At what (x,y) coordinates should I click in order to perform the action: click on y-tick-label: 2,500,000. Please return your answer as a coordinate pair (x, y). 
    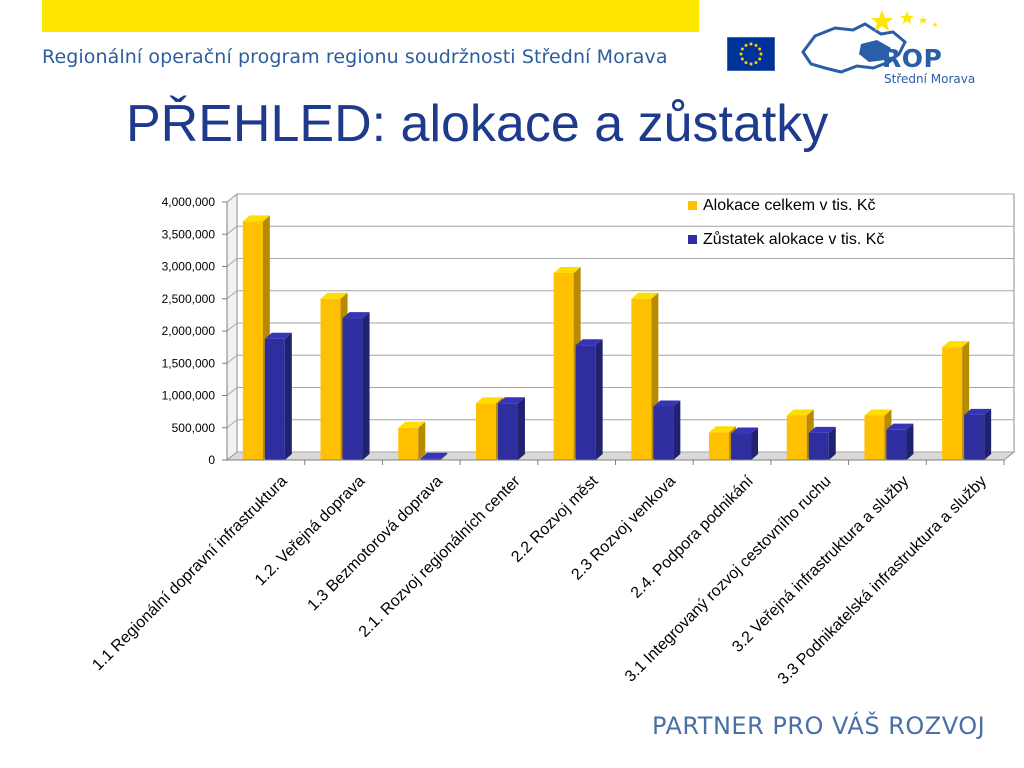
    Looking at the image, I should click on (189, 299).